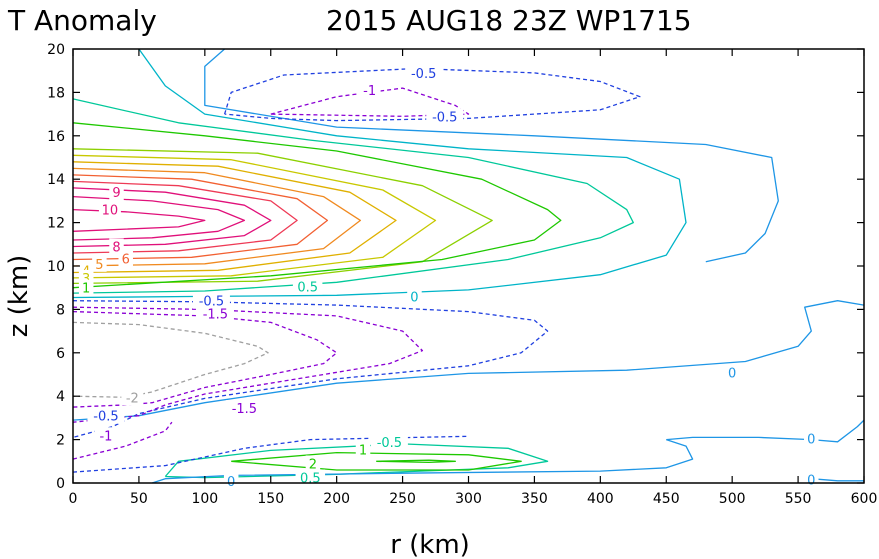 This screenshot has height=559, width=879. I want to click on contour-label-12: -0.5, so click(423, 74).